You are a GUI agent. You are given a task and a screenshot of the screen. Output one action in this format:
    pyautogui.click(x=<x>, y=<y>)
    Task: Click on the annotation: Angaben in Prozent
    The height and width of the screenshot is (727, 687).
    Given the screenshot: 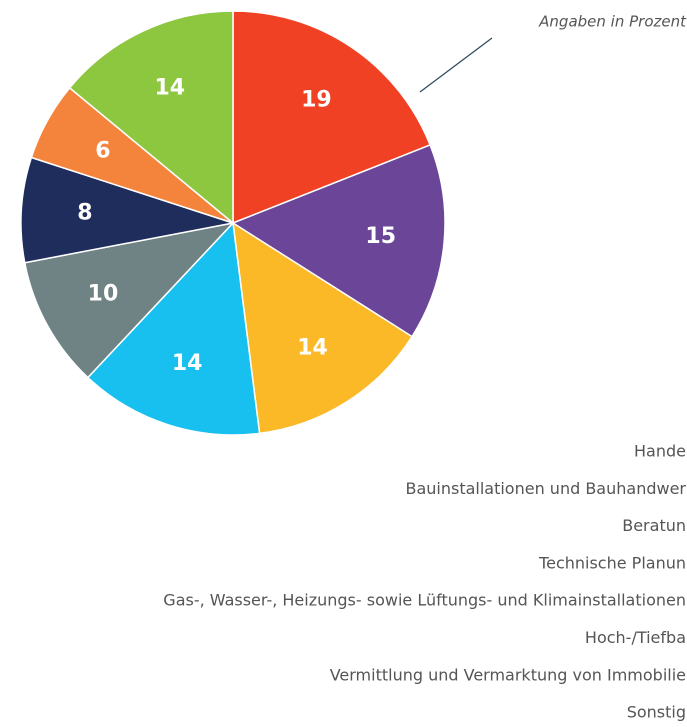 What is the action you would take?
    pyautogui.click(x=612, y=22)
    